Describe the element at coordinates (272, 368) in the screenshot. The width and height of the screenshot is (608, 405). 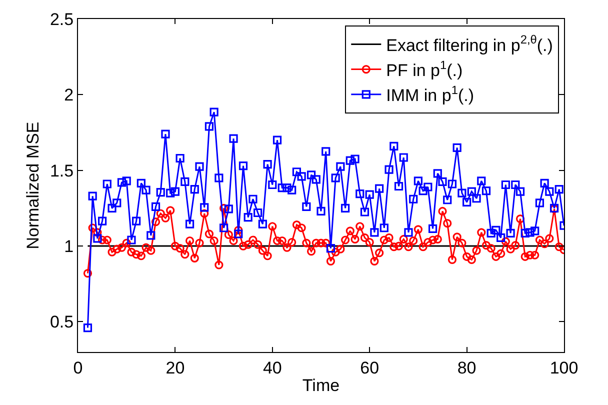
I see `x-tick-label: 40` at that location.